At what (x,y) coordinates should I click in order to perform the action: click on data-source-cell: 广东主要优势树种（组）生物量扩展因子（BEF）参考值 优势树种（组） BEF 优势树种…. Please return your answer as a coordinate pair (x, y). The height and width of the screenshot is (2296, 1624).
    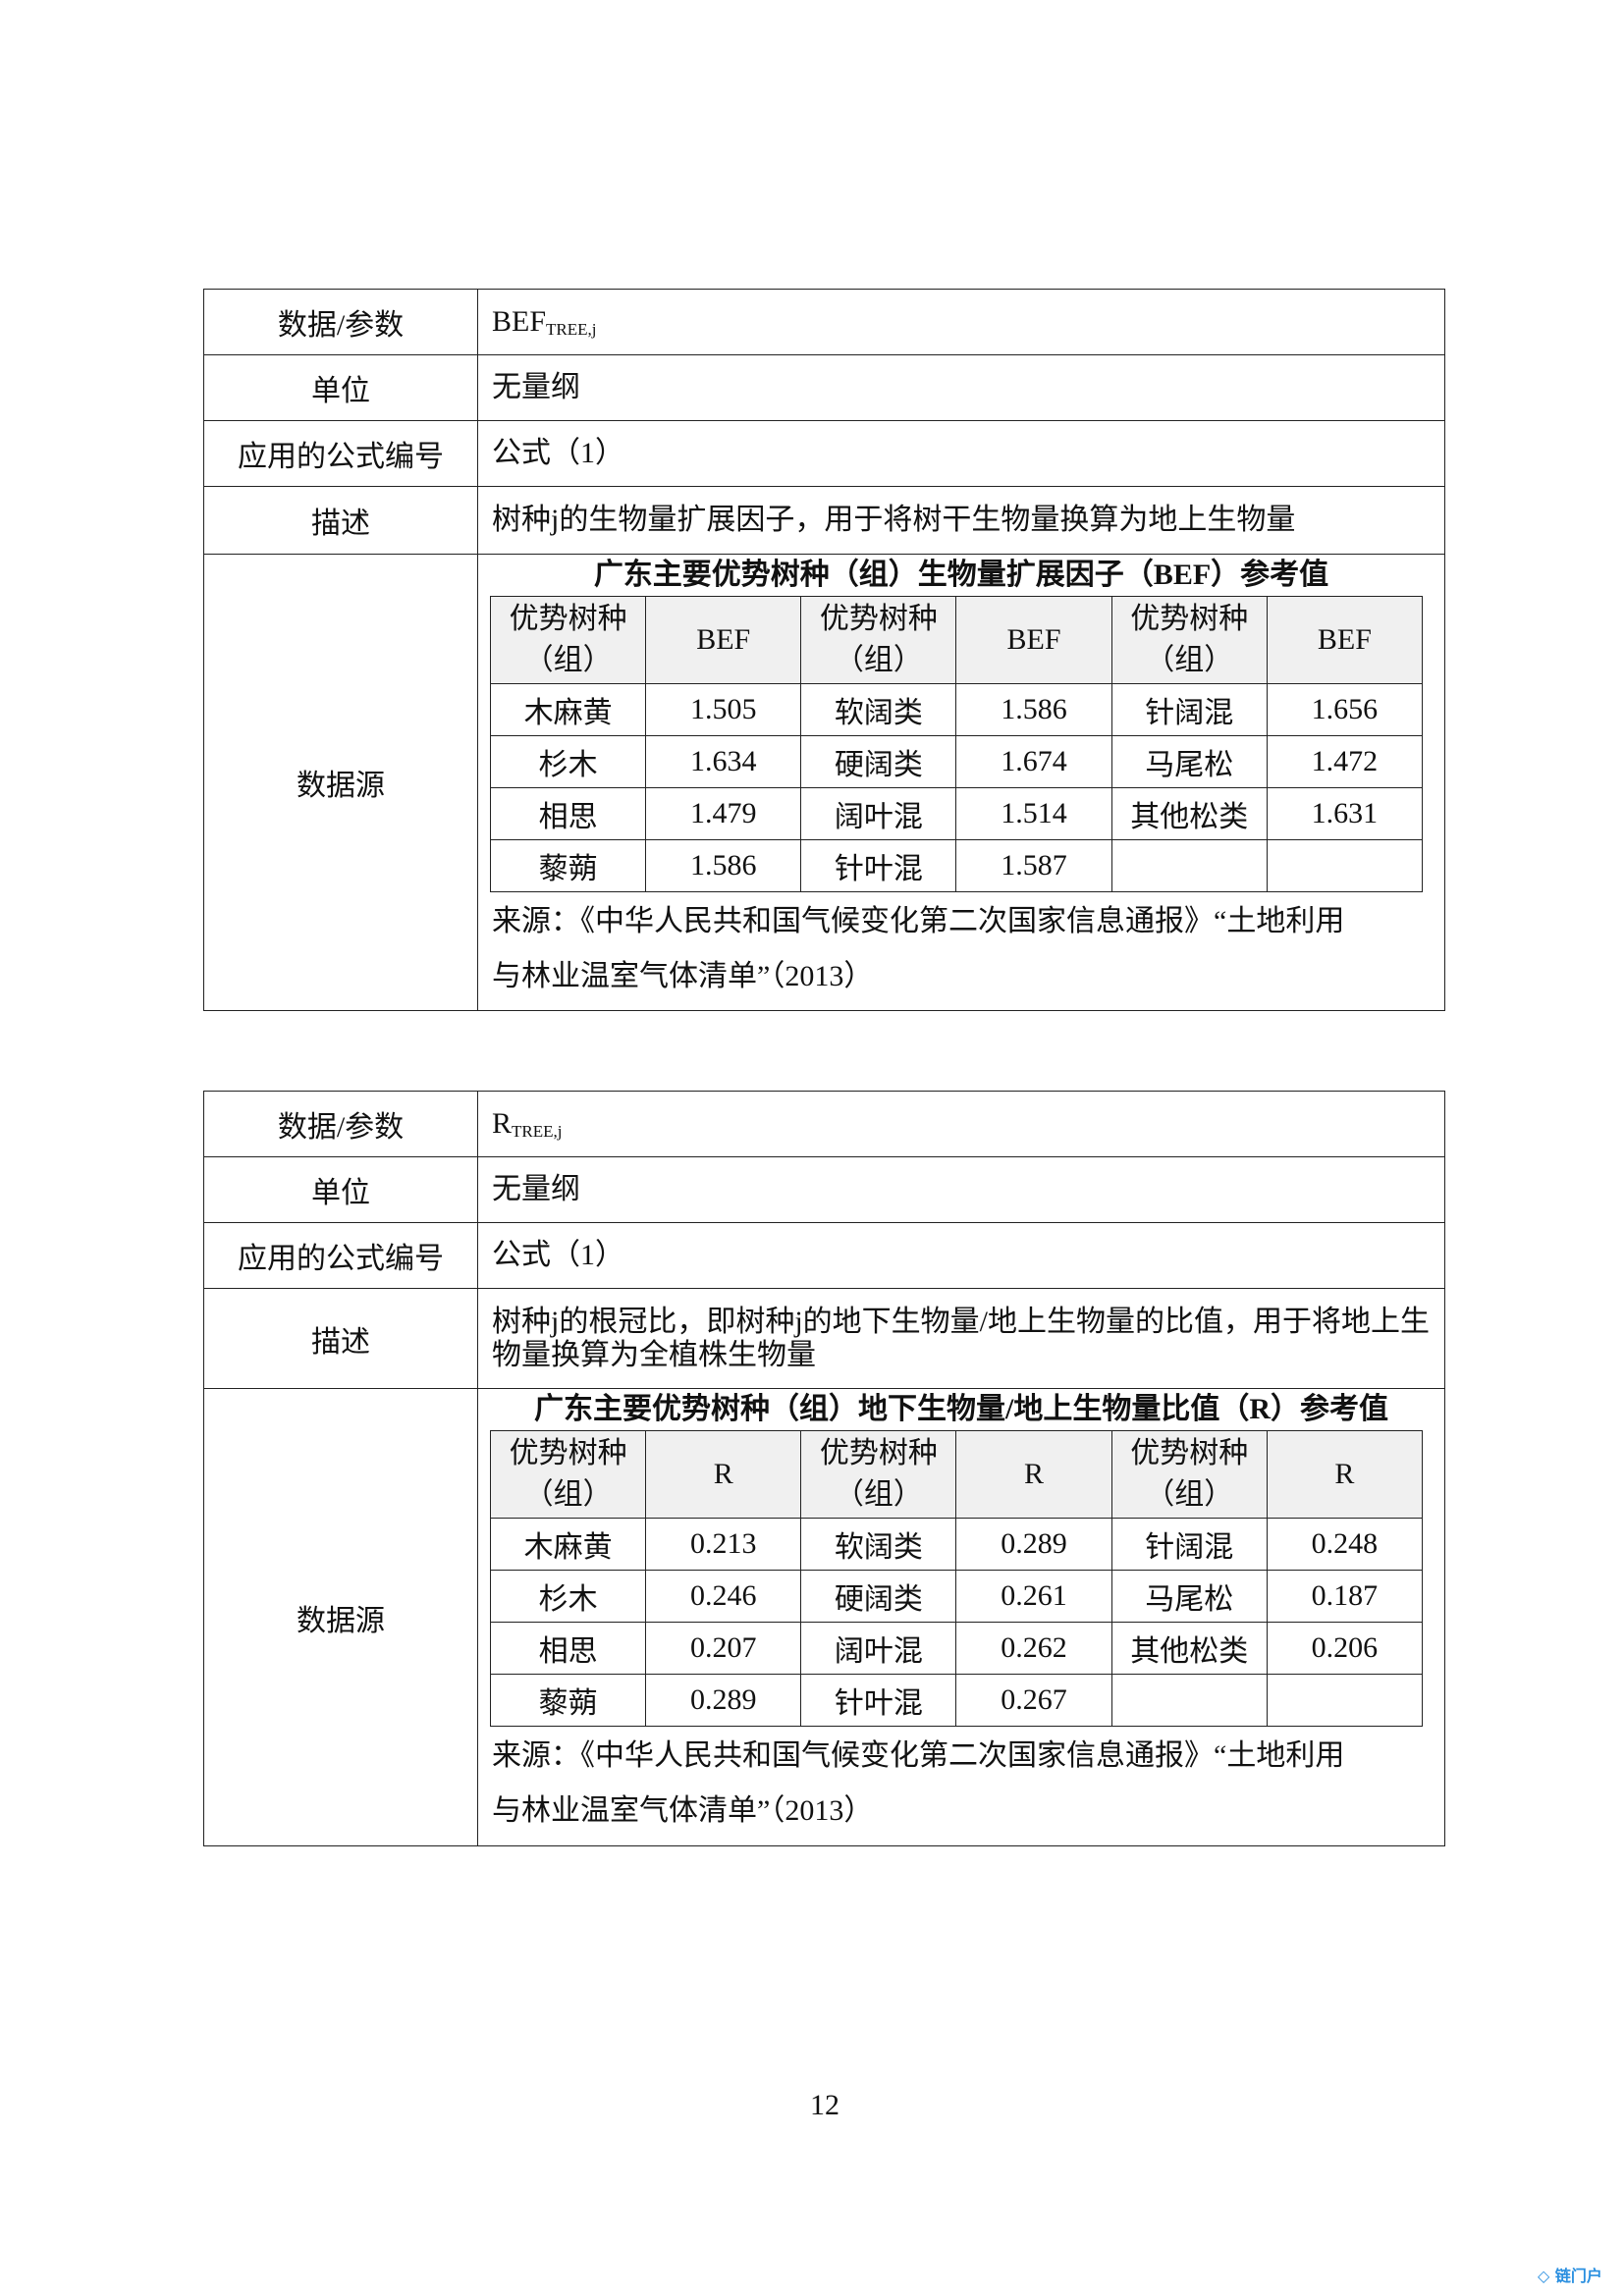
    Looking at the image, I should click on (961, 782).